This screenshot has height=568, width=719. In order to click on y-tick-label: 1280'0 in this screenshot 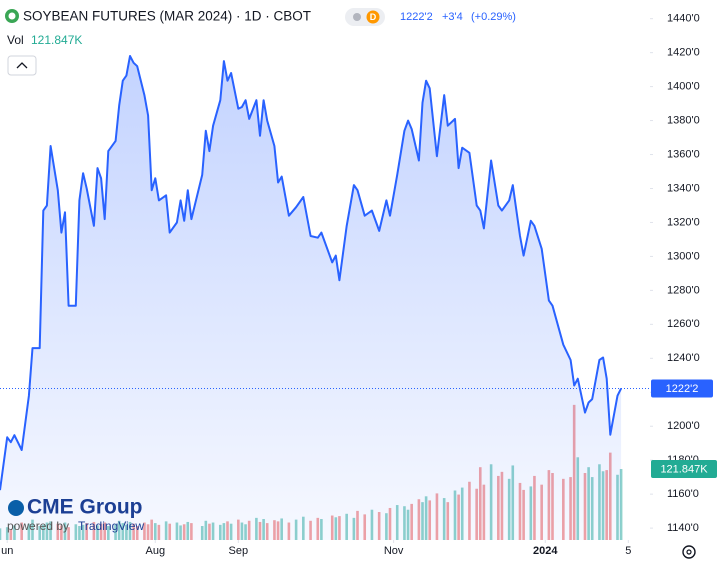, I will do `click(683, 290)`.